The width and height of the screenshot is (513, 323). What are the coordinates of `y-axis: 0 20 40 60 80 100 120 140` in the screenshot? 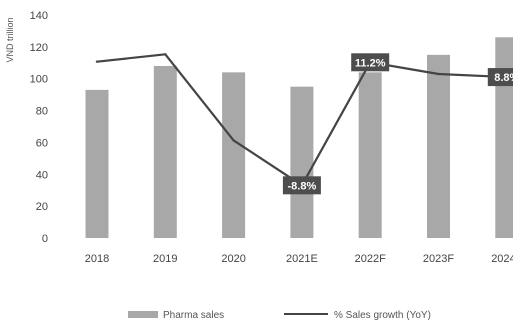 It's located at (39, 127).